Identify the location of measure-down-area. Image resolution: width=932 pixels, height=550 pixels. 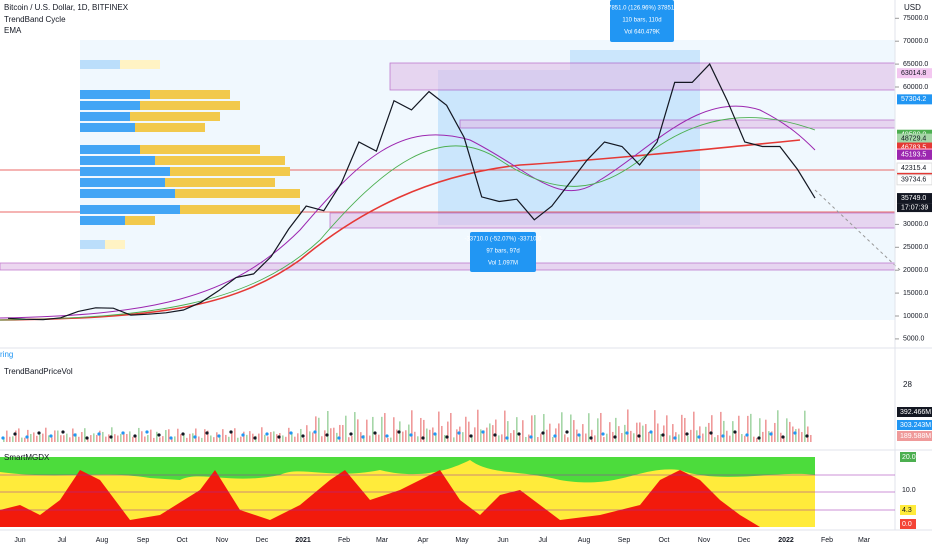
(504, 147).